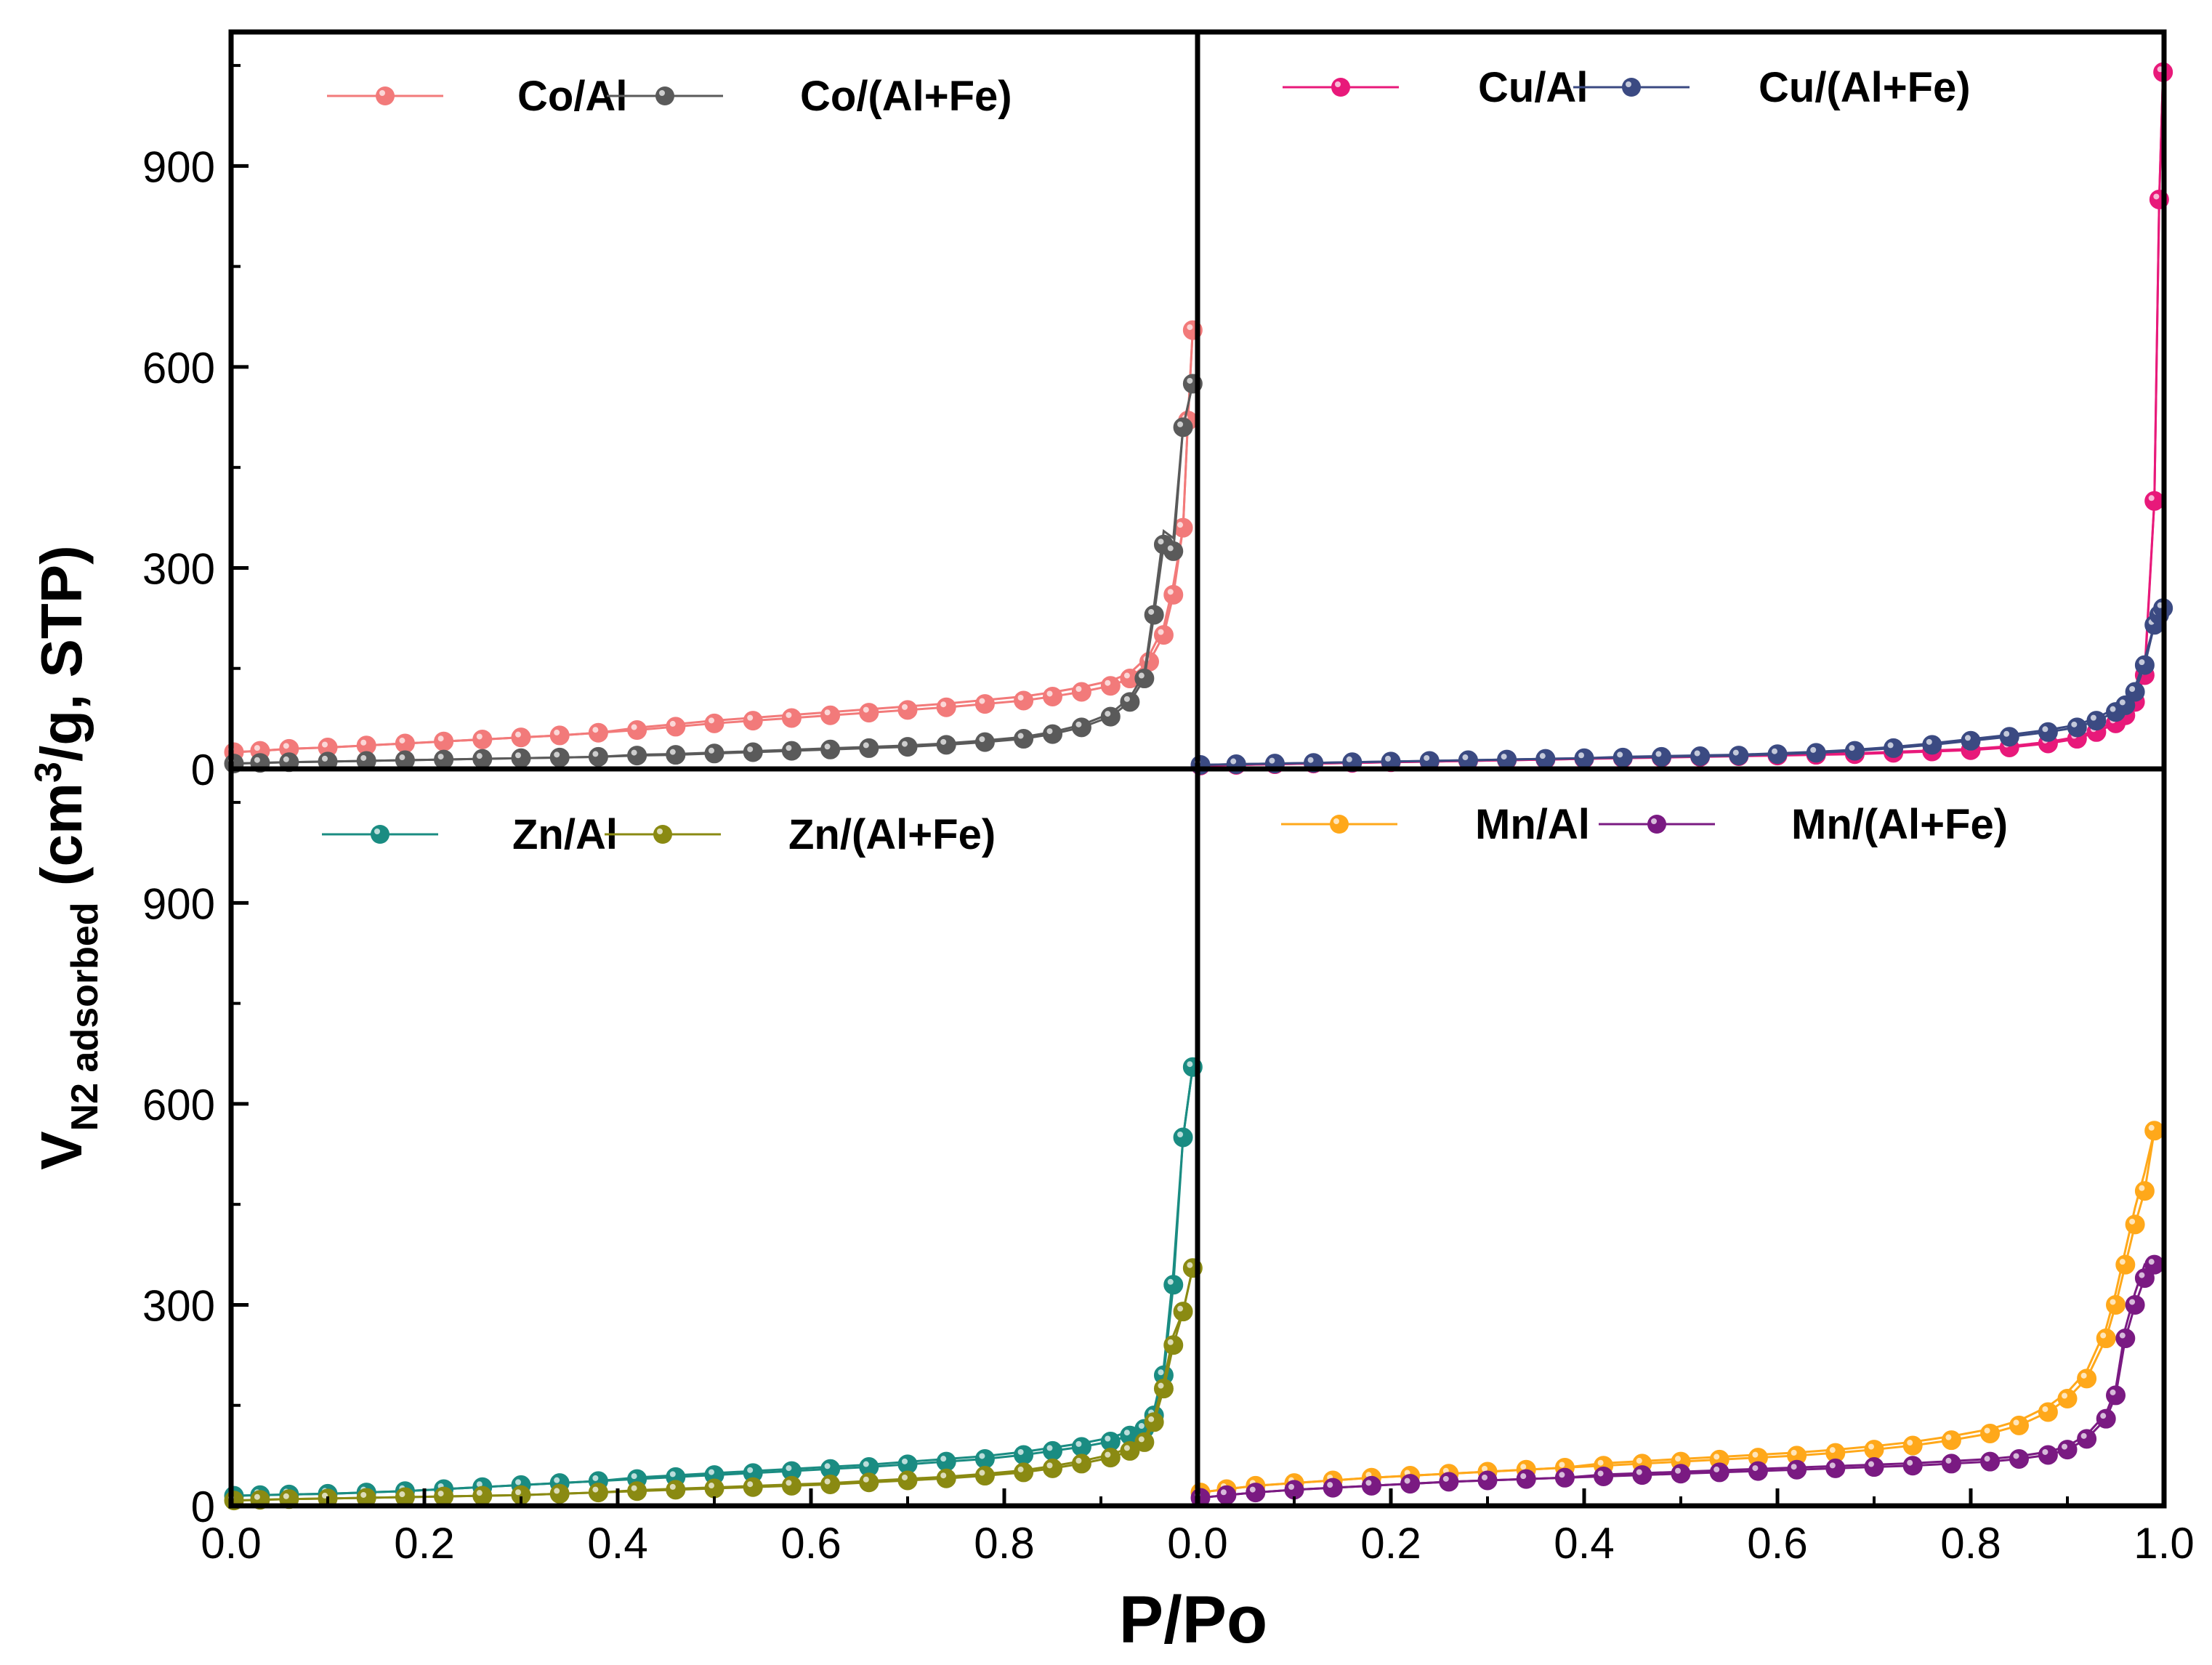 The height and width of the screenshot is (1665, 2212). What do you see at coordinates (1777, 1543) in the screenshot?
I see `x-tick-label: 0.6` at bounding box center [1777, 1543].